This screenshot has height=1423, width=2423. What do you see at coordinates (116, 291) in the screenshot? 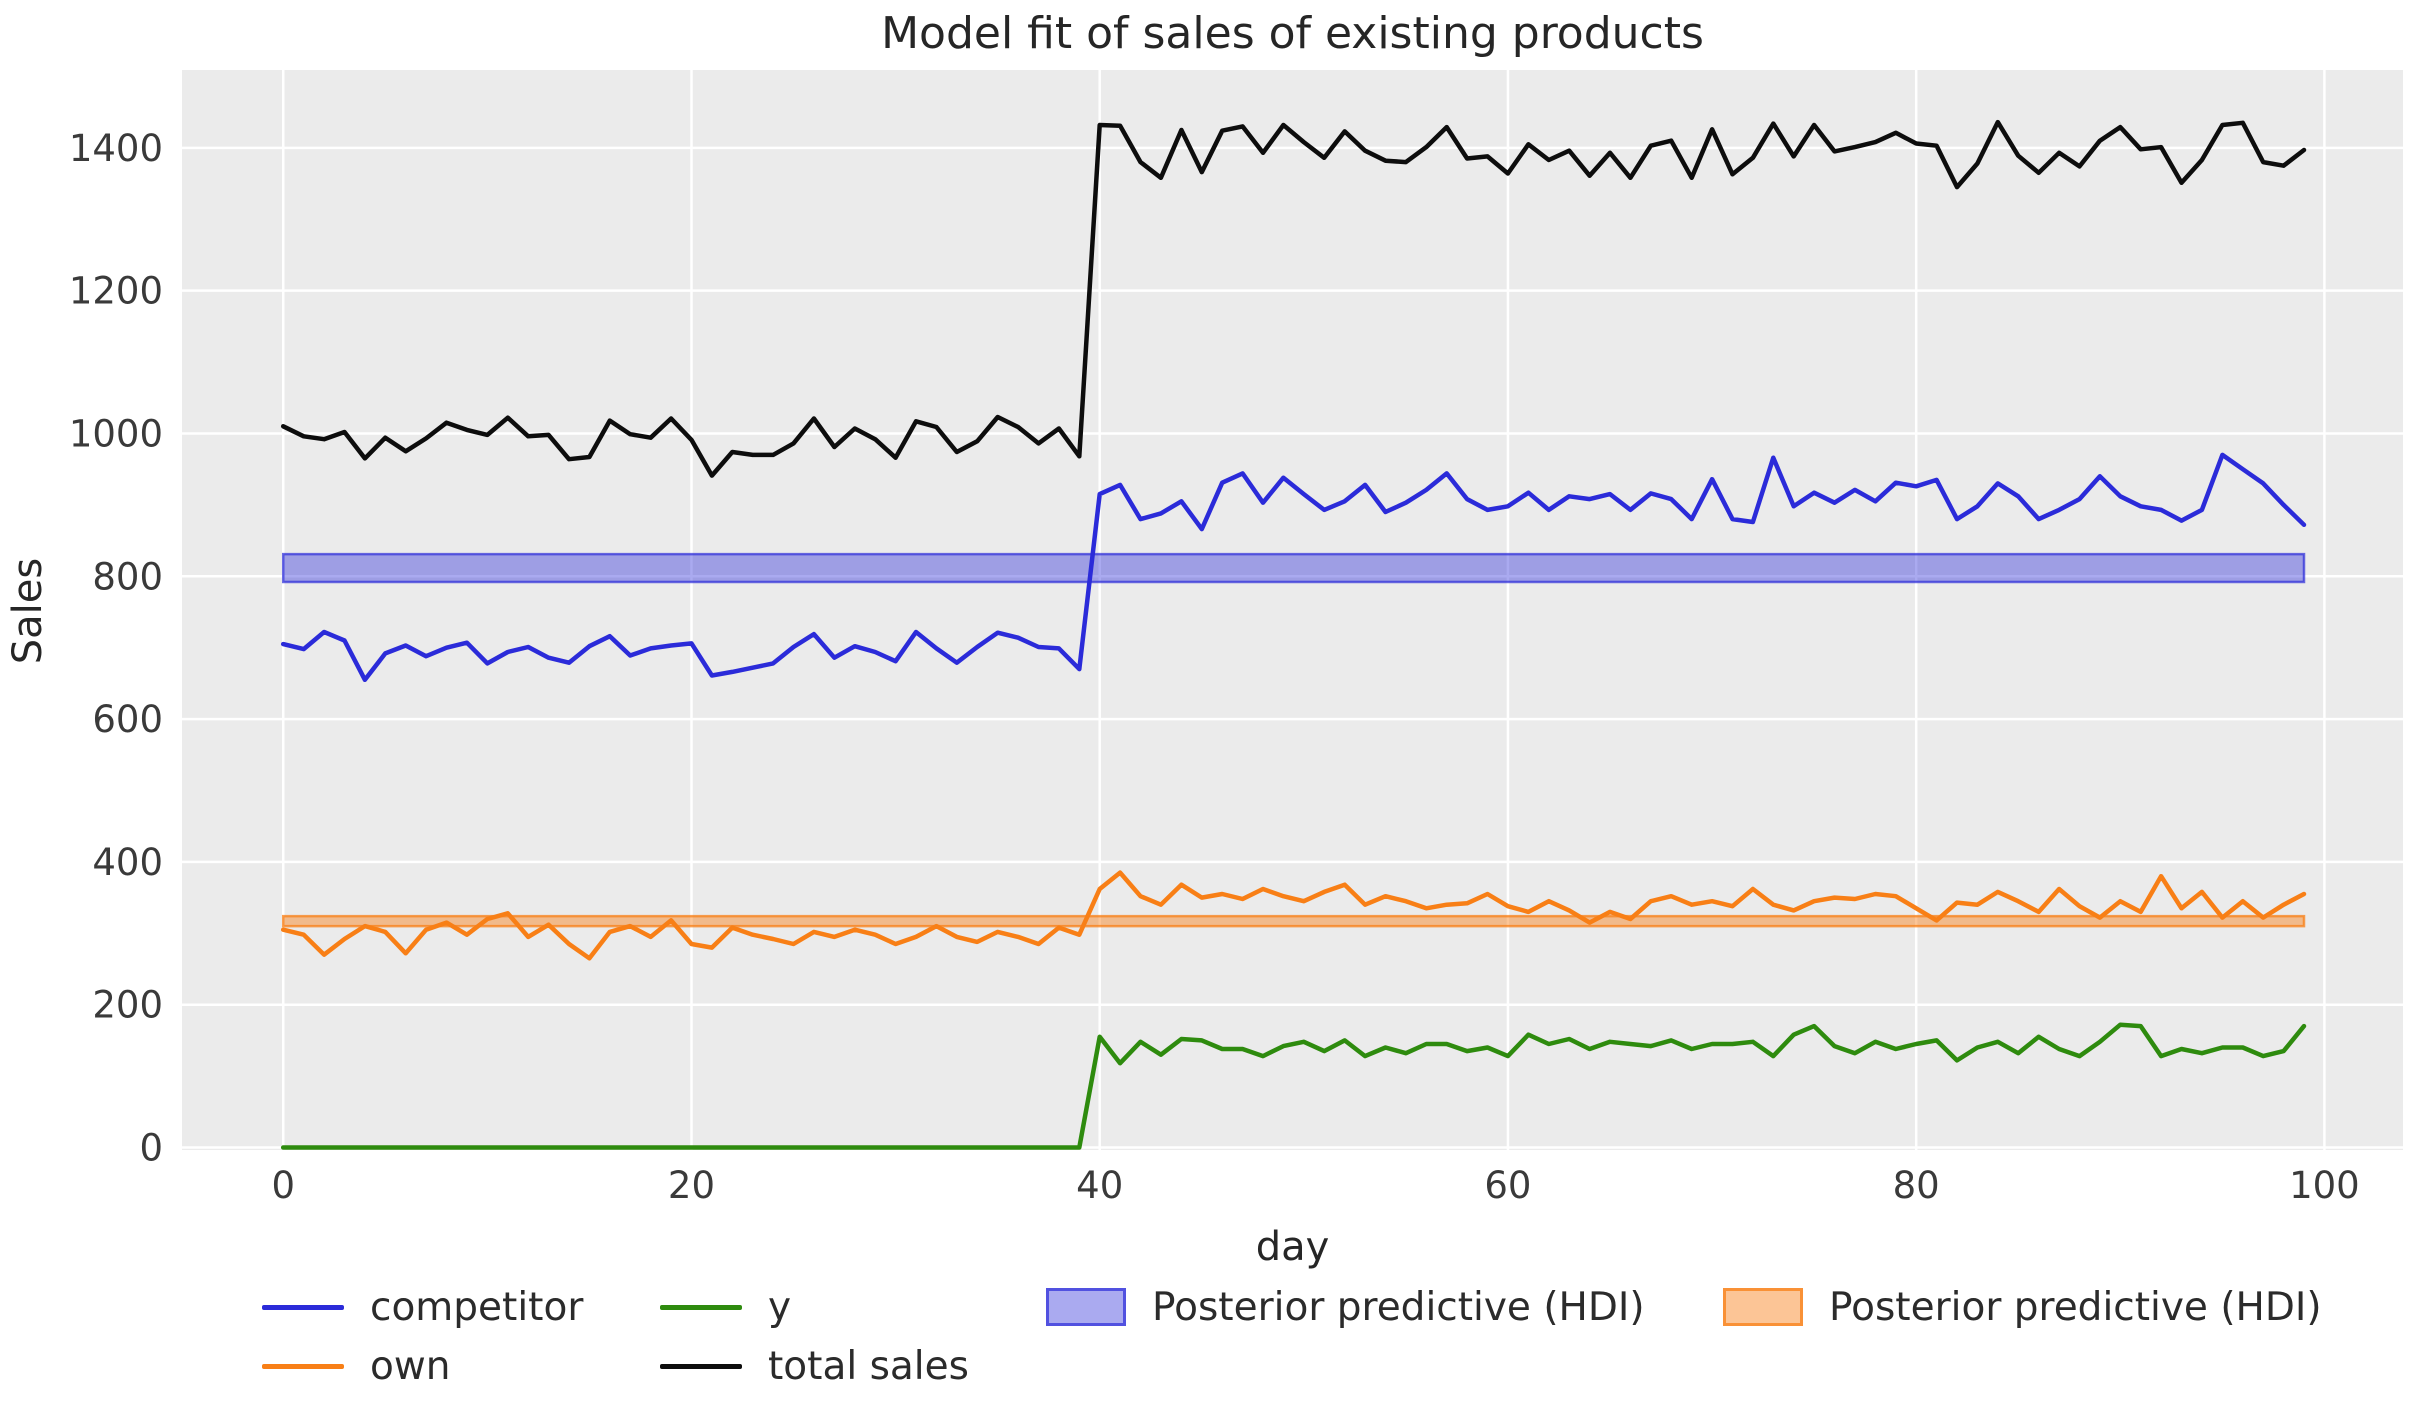
I see `y-tick-label-1200: 1200` at bounding box center [116, 291].